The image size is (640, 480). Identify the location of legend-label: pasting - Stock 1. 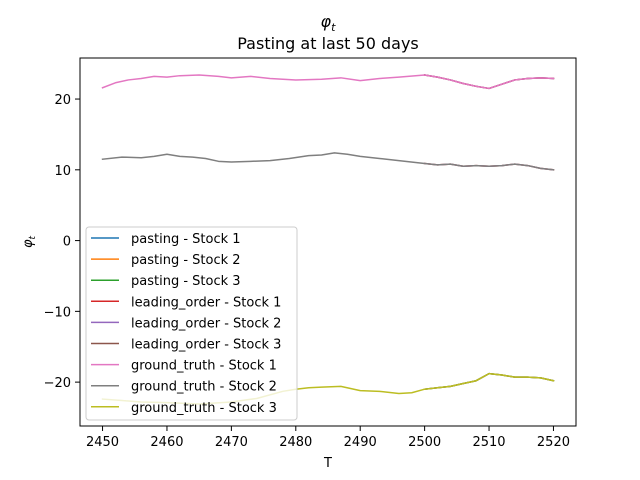
(186, 239).